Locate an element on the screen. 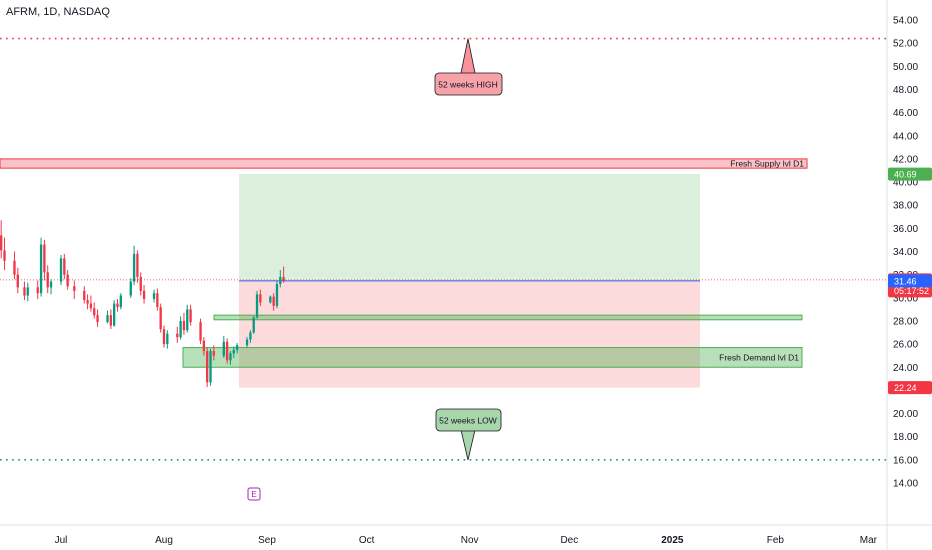 The height and width of the screenshot is (550, 932). price-tick-label: 54.00 is located at coordinates (905, 21).